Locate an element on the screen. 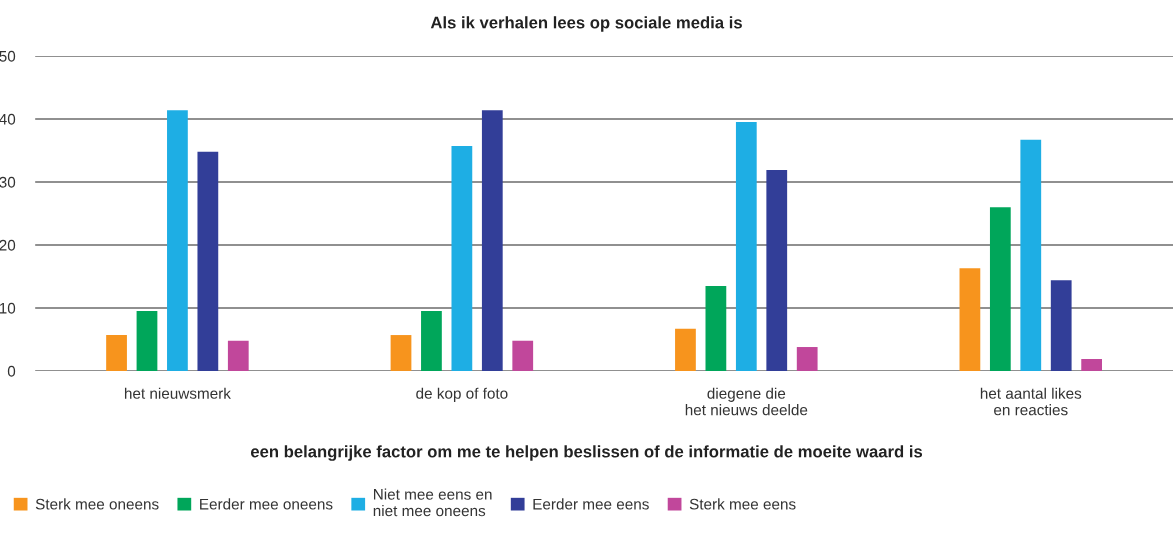  x-axis-title: een belangrijke factor om me te helpen beslissen of de informatie de moeite waard is is located at coordinates (586, 453).